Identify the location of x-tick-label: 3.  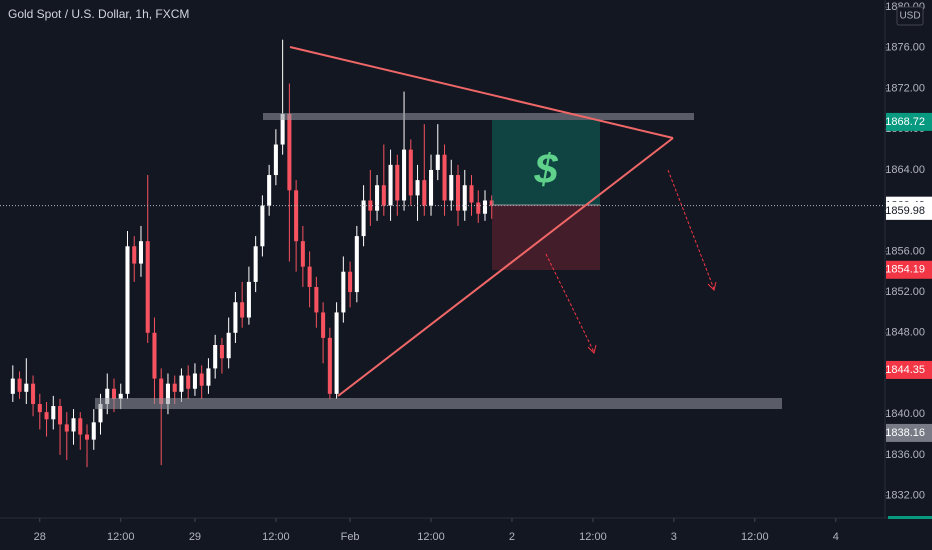
(674, 537).